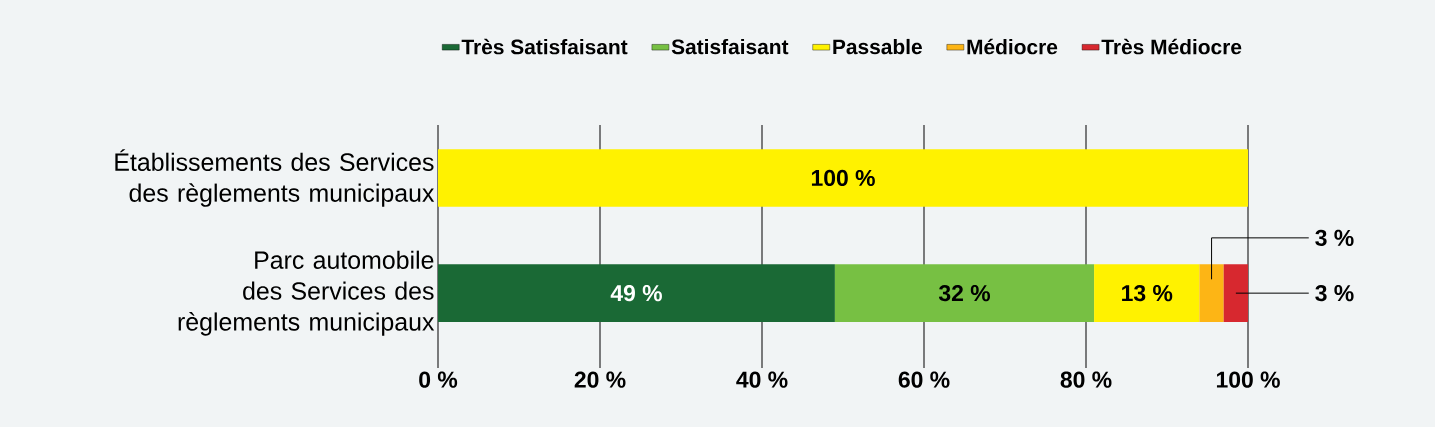 This screenshot has width=1435, height=427. Describe the element at coordinates (544, 46) in the screenshot. I see `legend-label: Très Satisfaisant` at that location.